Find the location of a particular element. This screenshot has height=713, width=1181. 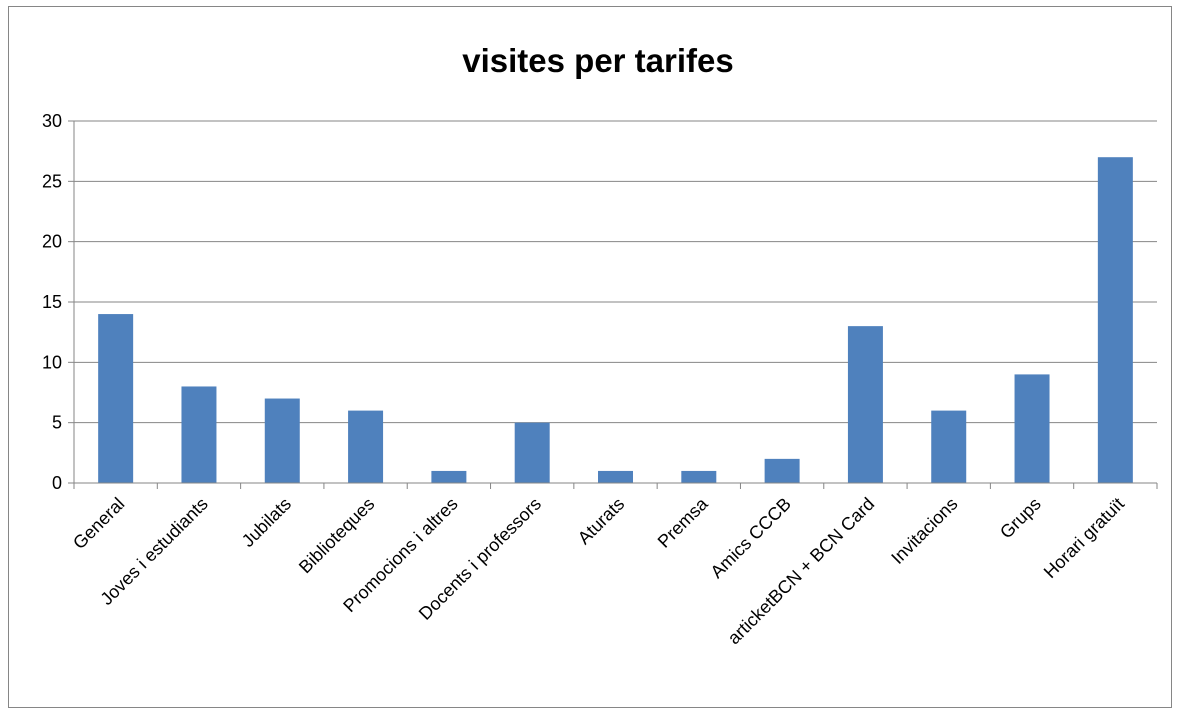

y-tick-label: 15 is located at coordinates (52, 302).